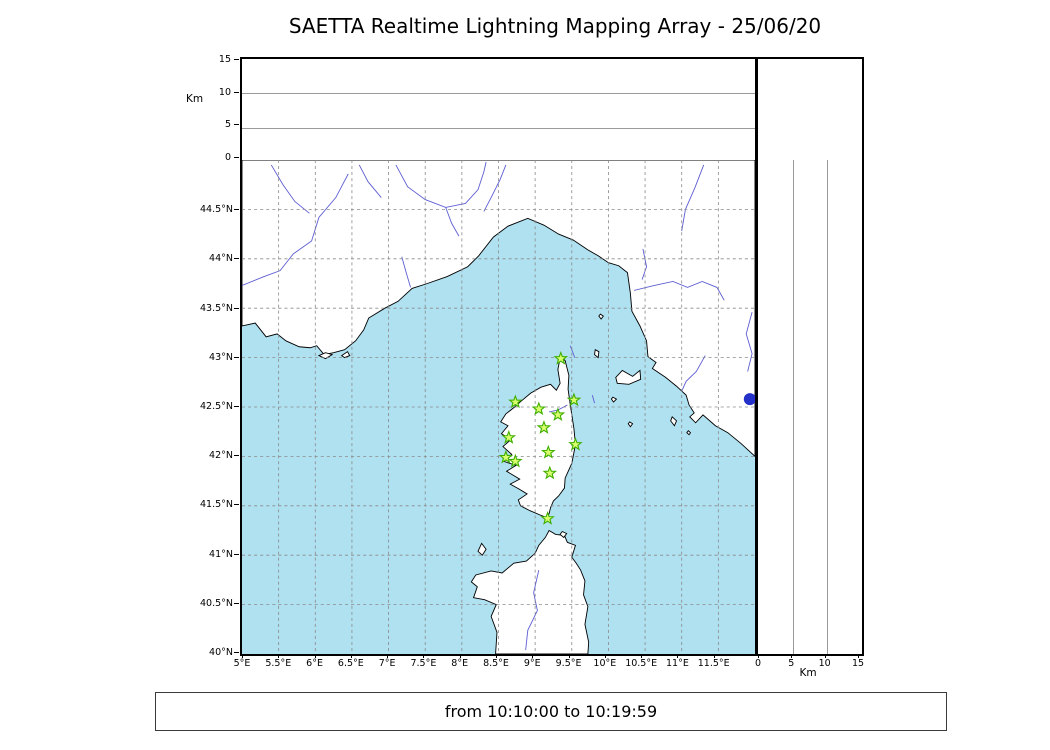 This screenshot has width=1050, height=750. I want to click on river-serchio, so click(644, 264).